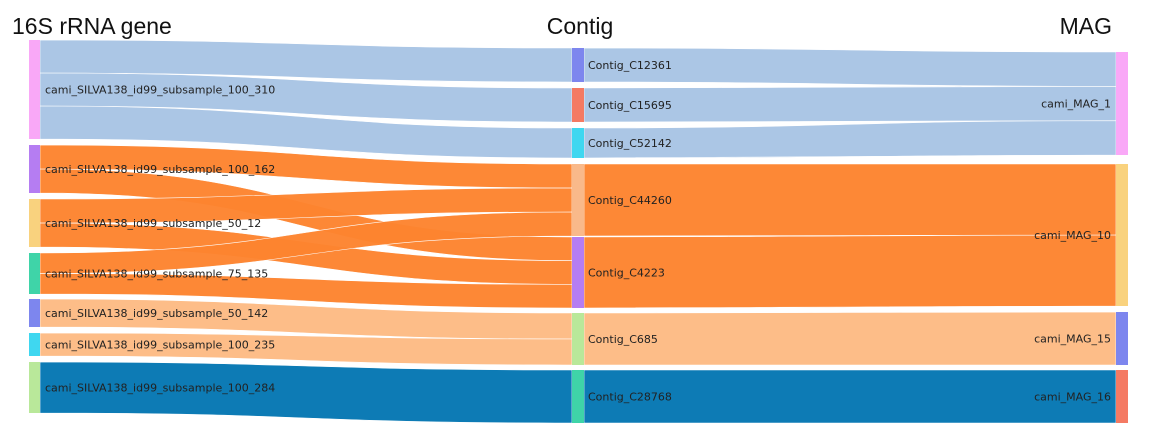  I want to click on label-L7: cami_SILVA138_id99_subsample_100_284, so click(160, 388).